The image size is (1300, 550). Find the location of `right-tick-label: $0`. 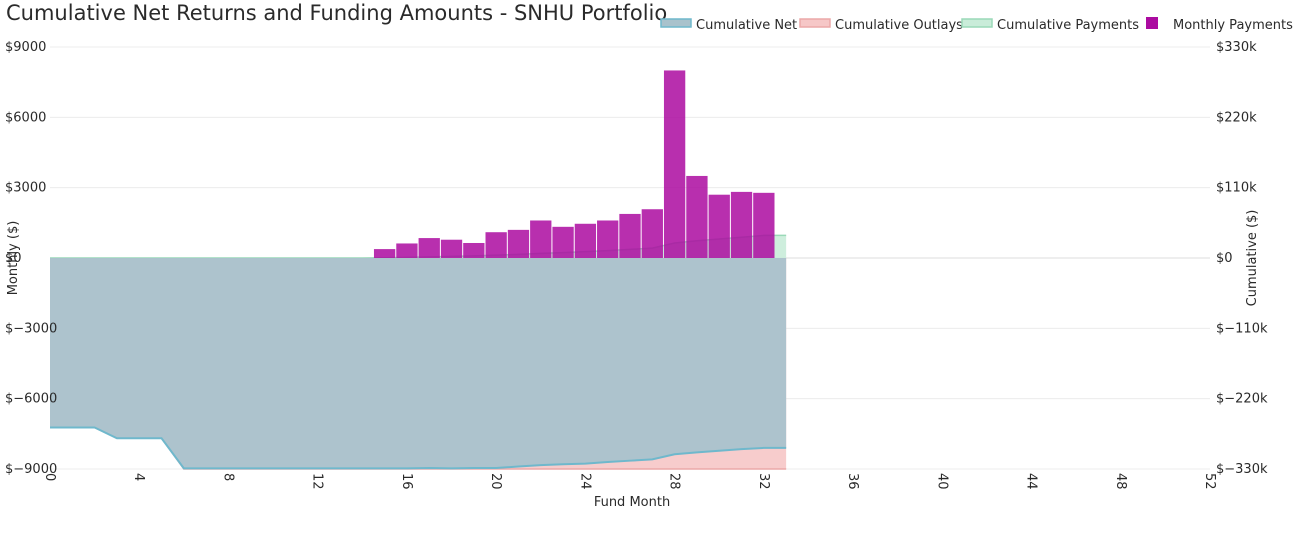

right-tick-label: $0 is located at coordinates (1224, 258).